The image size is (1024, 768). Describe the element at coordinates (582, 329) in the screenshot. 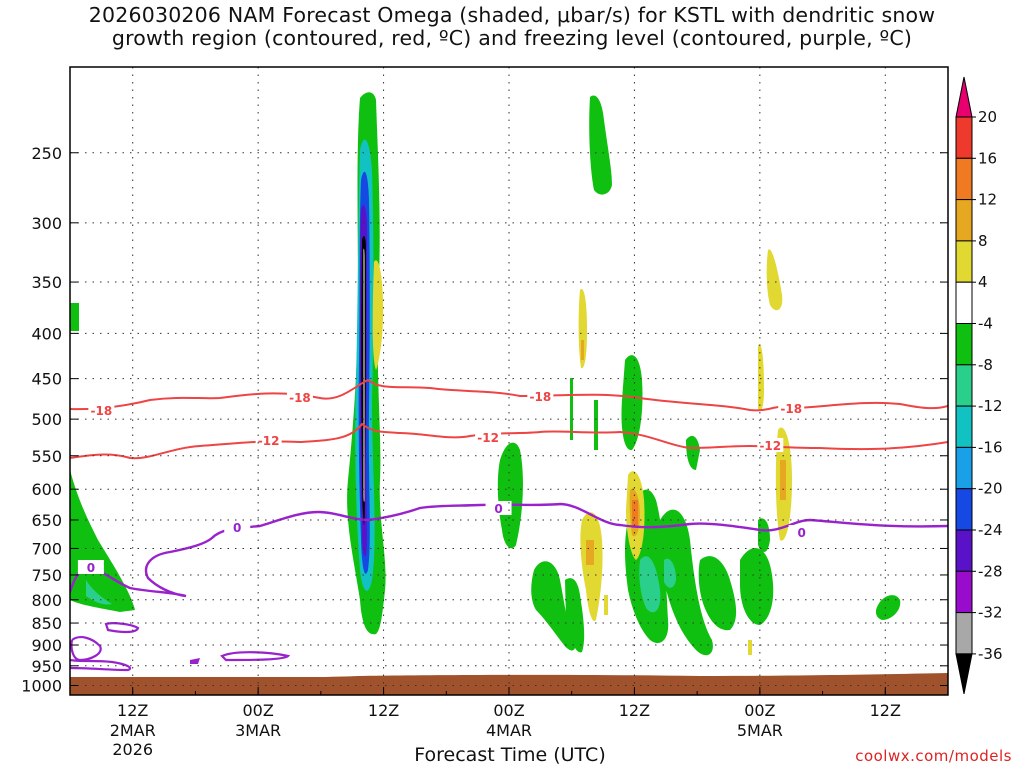

I see `omega-pos-b` at that location.